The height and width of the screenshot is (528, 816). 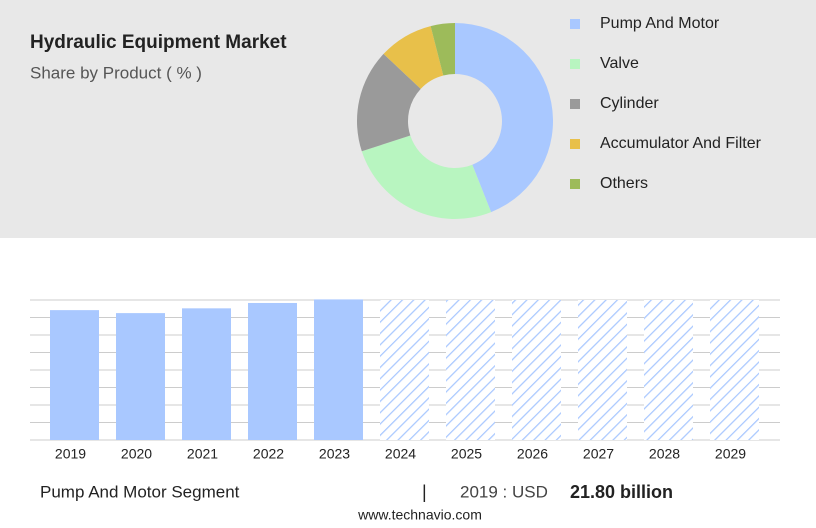 What do you see at coordinates (504, 491) in the screenshot?
I see `year-label: 2019 : USD` at bounding box center [504, 491].